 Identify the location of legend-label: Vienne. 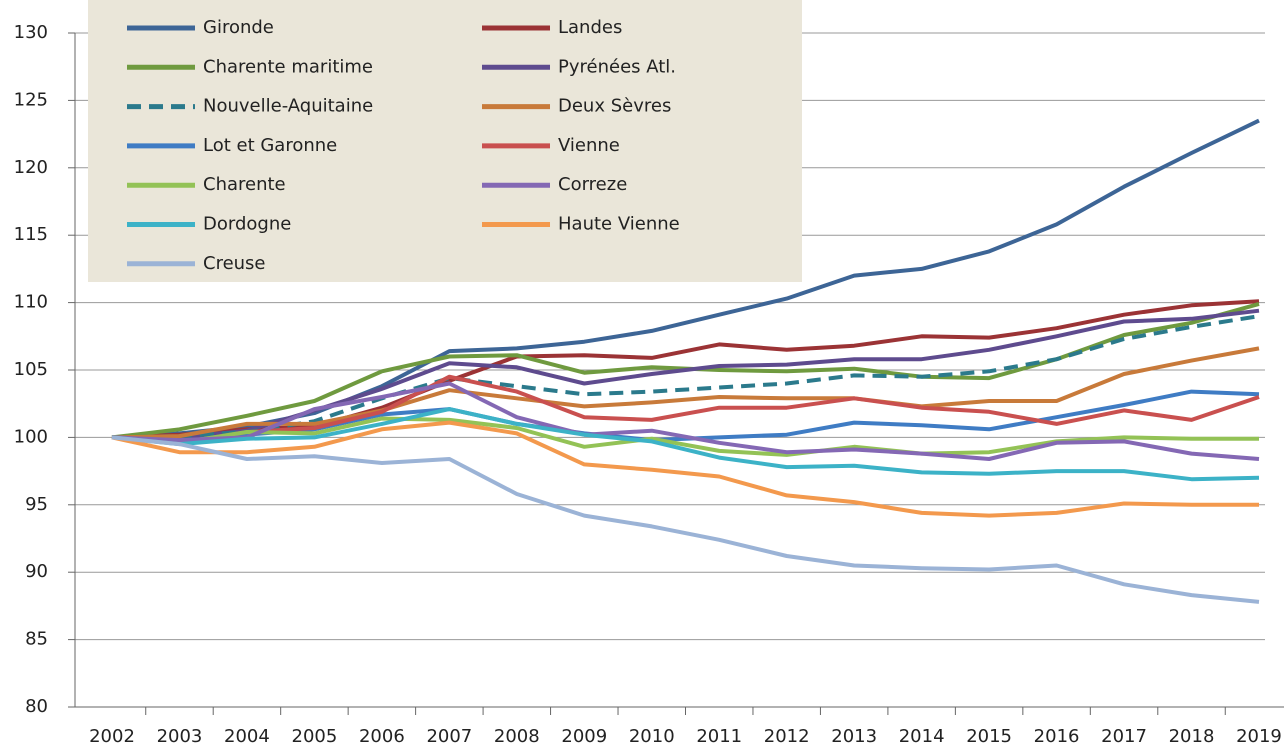
(589, 145).